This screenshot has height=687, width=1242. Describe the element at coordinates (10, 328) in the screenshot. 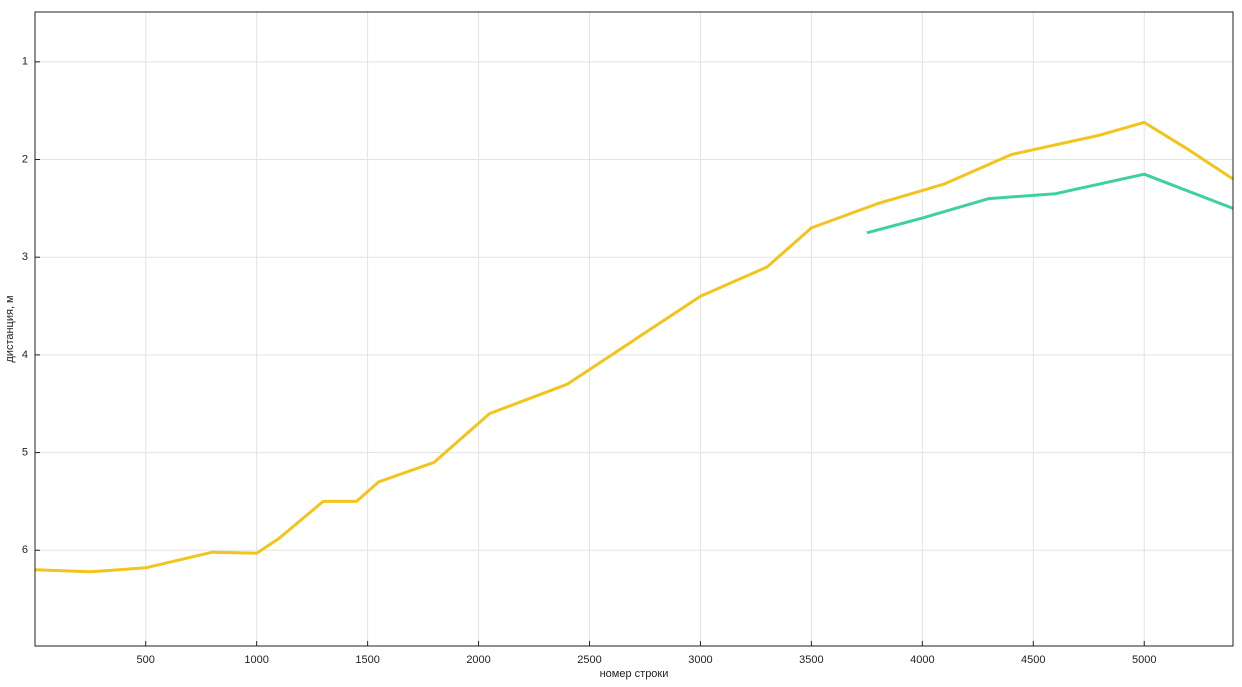

I see `y-axis-label: дистанция, м` at that location.